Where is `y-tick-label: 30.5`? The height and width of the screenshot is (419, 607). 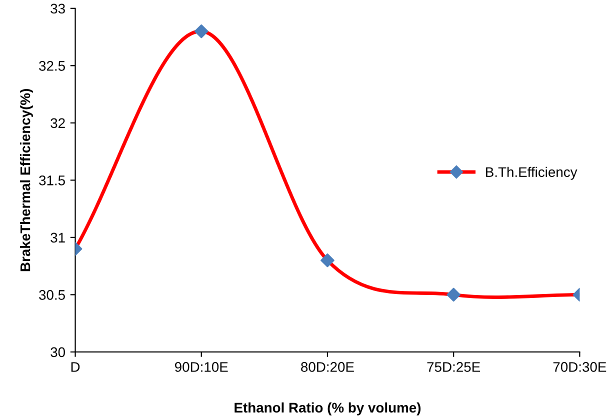 y-tick-label: 30.5 is located at coordinates (52, 295).